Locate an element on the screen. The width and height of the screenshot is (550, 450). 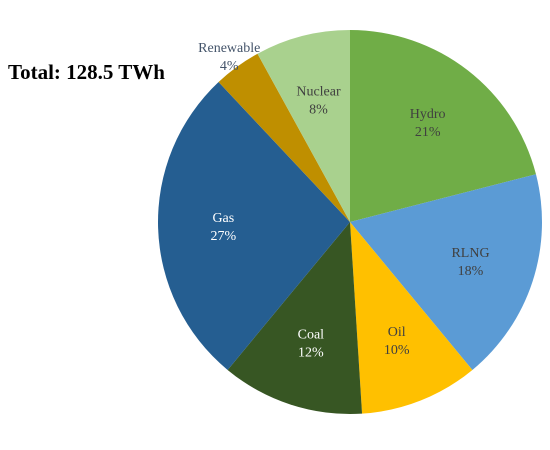
slice-percent-nuclear: 8% is located at coordinates (318, 109).